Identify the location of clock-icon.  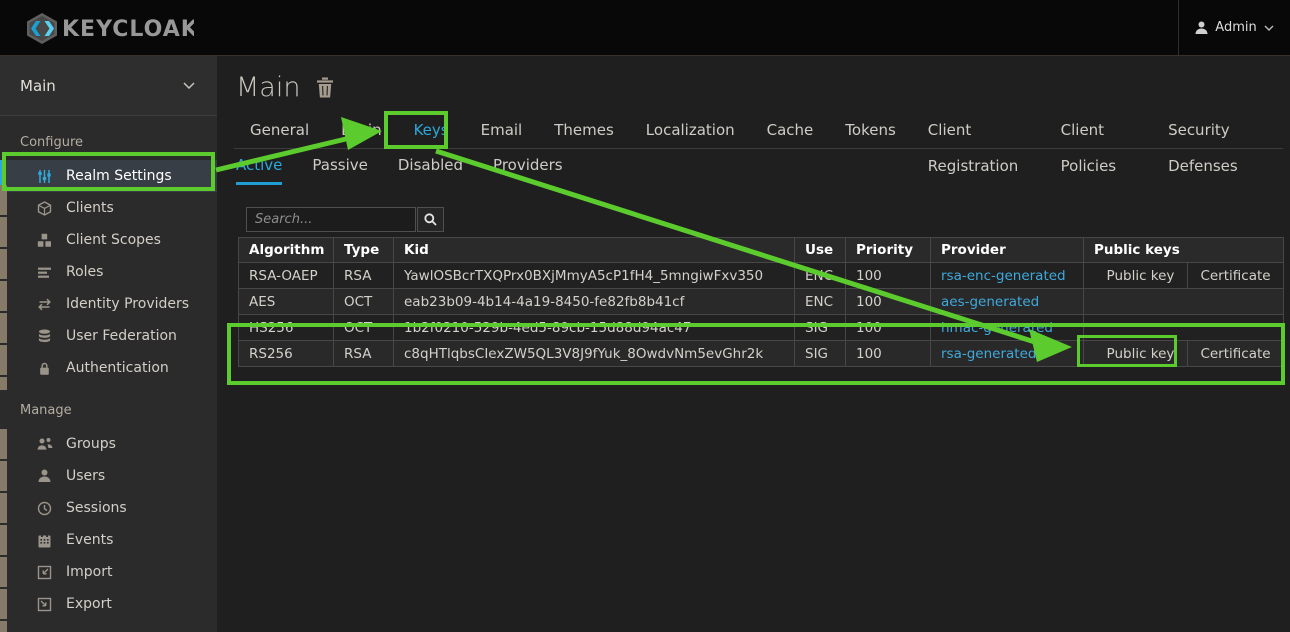
(44, 508).